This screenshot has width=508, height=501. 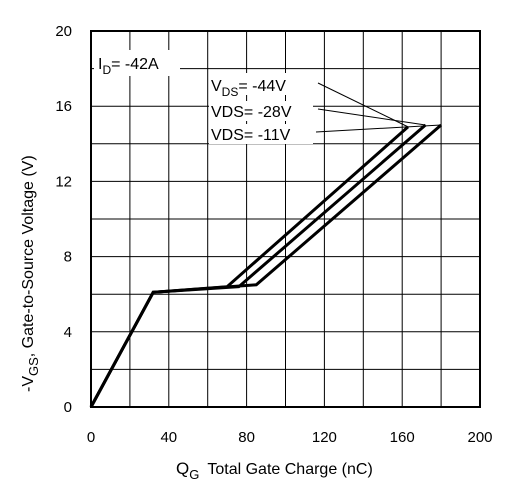 I want to click on x-tick-label: 200, so click(x=479, y=437).